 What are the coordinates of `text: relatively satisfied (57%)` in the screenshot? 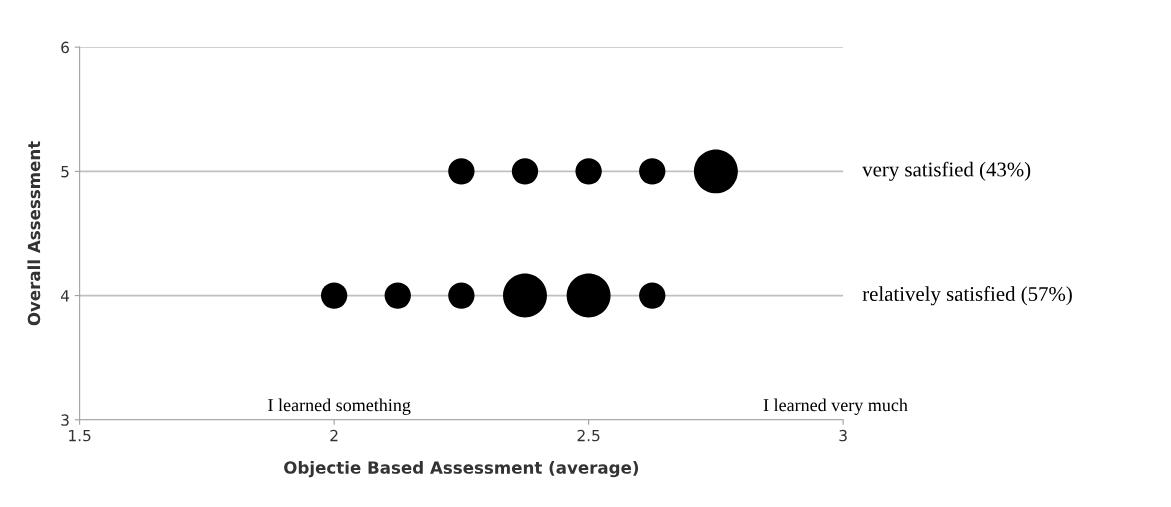 It's located at (967, 296).